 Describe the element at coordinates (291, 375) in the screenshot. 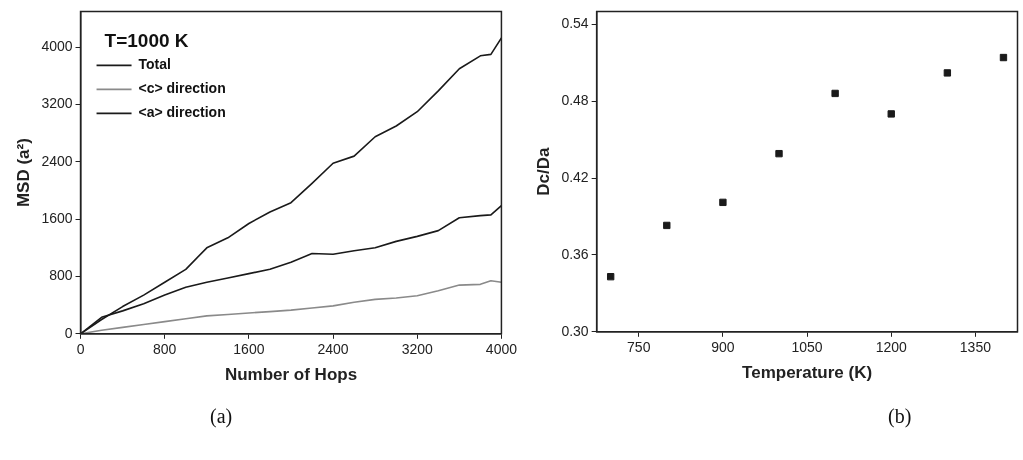

I see `x-axis-title: Number of Hops` at that location.